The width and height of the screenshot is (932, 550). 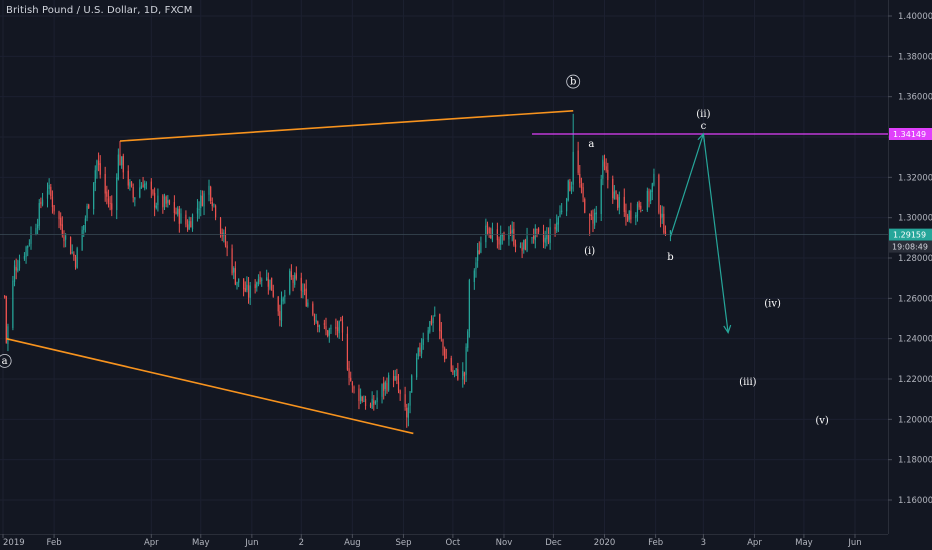 What do you see at coordinates (403, 543) in the screenshot?
I see `time-tick-label: Sep` at bounding box center [403, 543].